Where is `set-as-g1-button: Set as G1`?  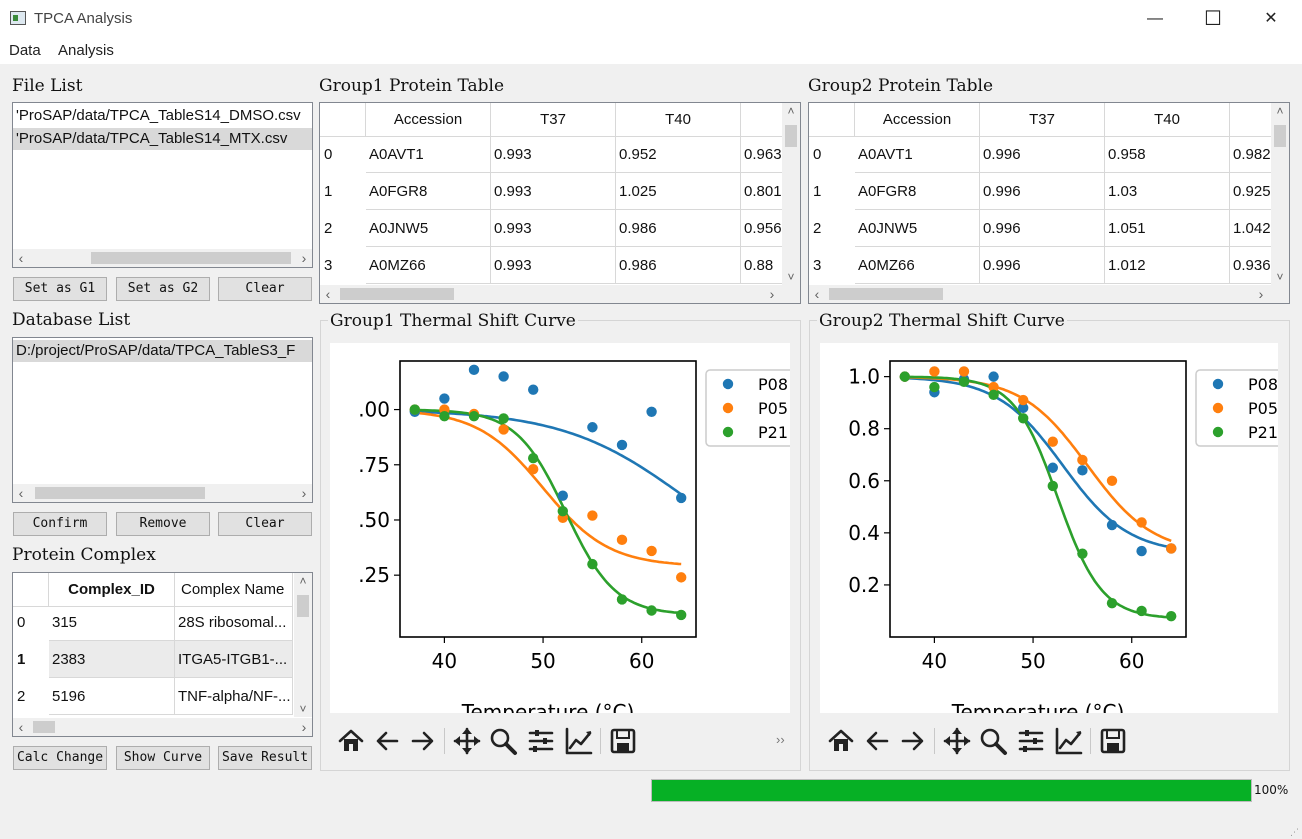
set-as-g1-button: Set as G1 is located at coordinates (60, 289).